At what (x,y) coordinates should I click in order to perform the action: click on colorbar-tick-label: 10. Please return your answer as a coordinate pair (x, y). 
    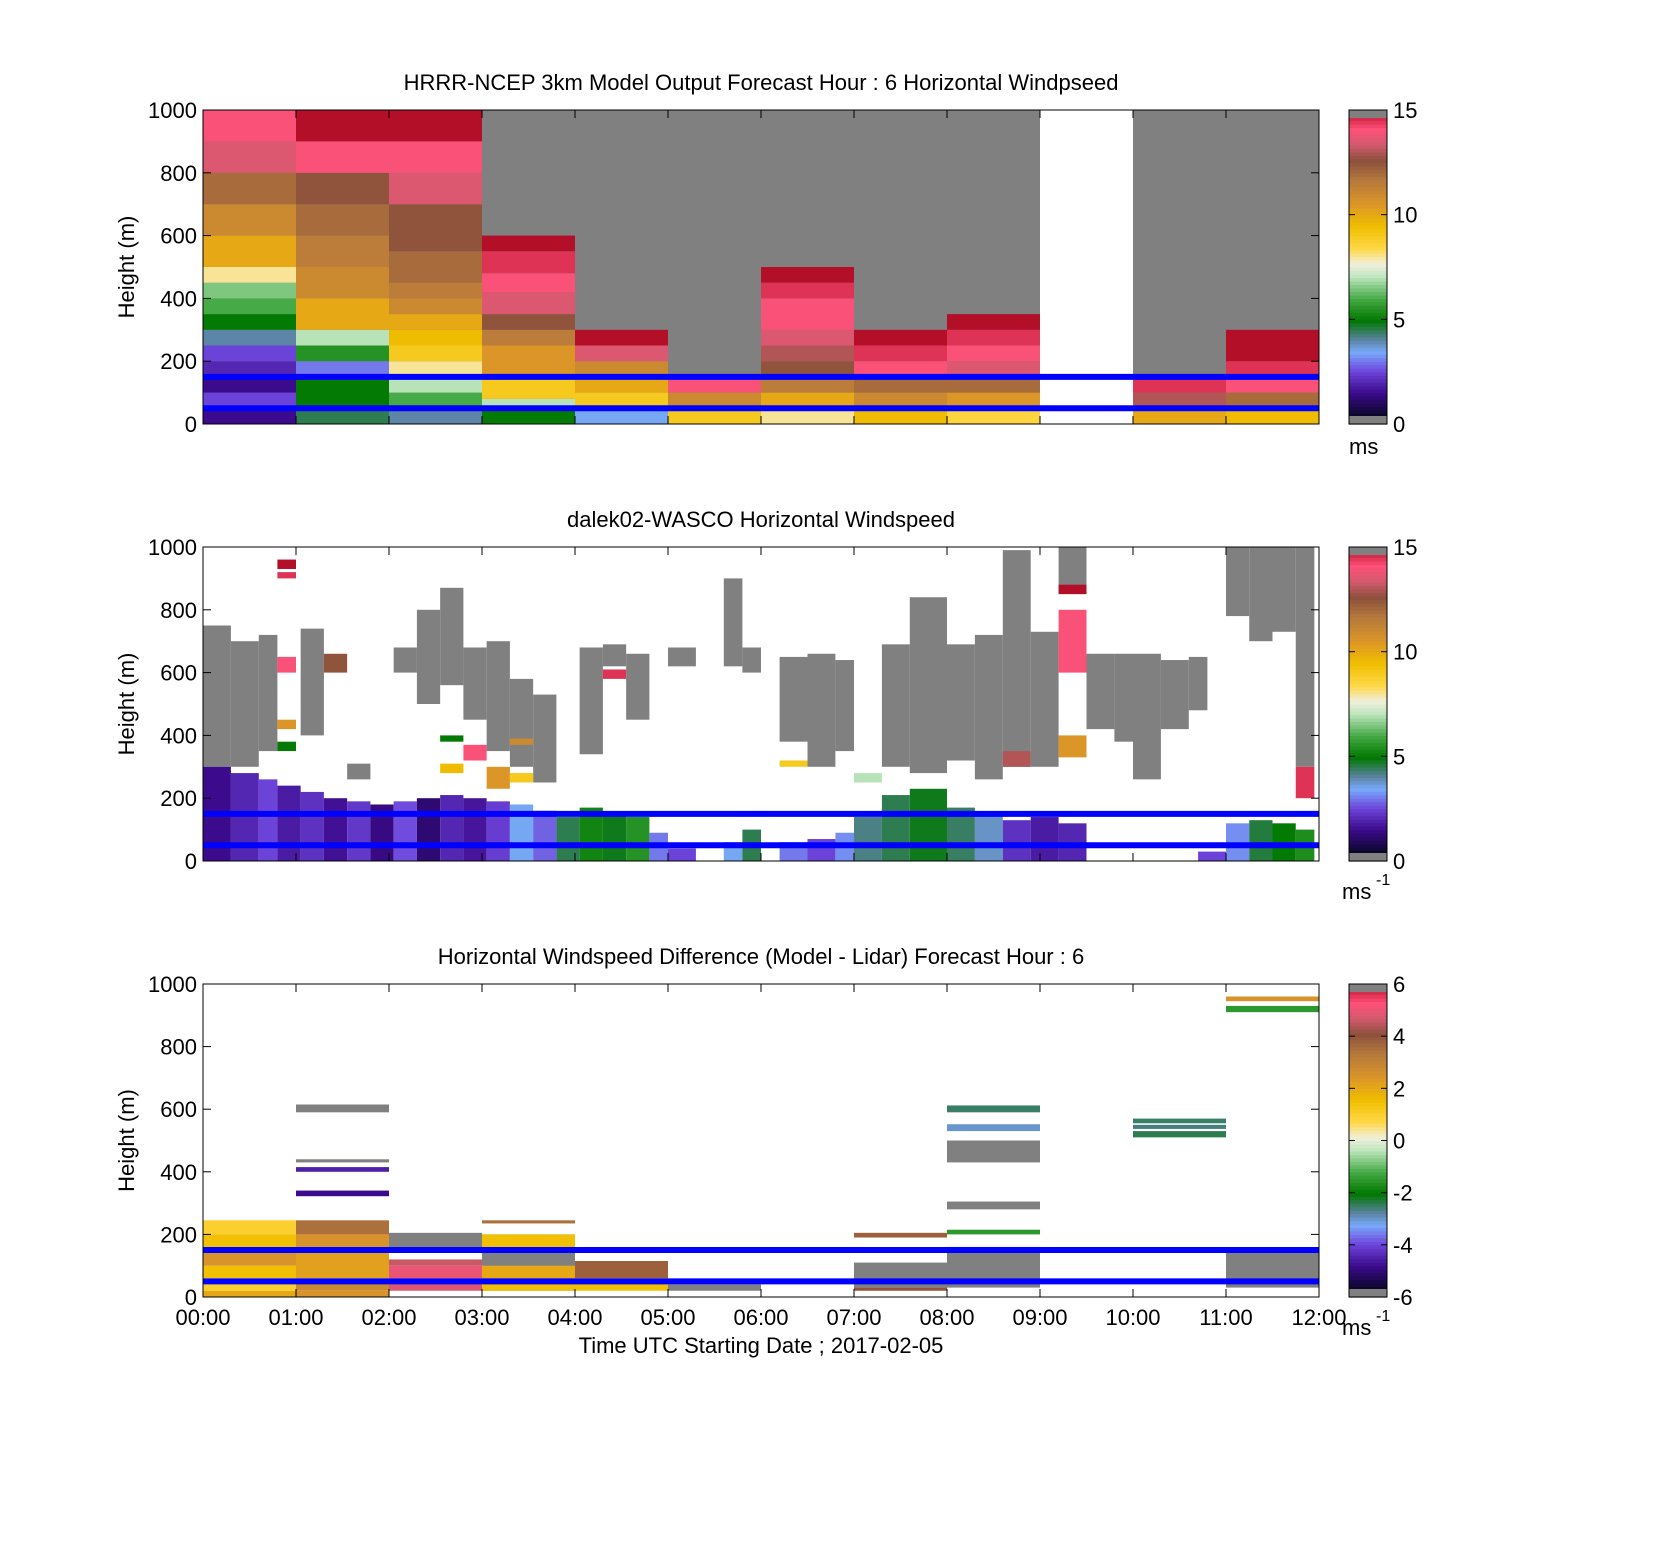
    Looking at the image, I should click on (1405, 215).